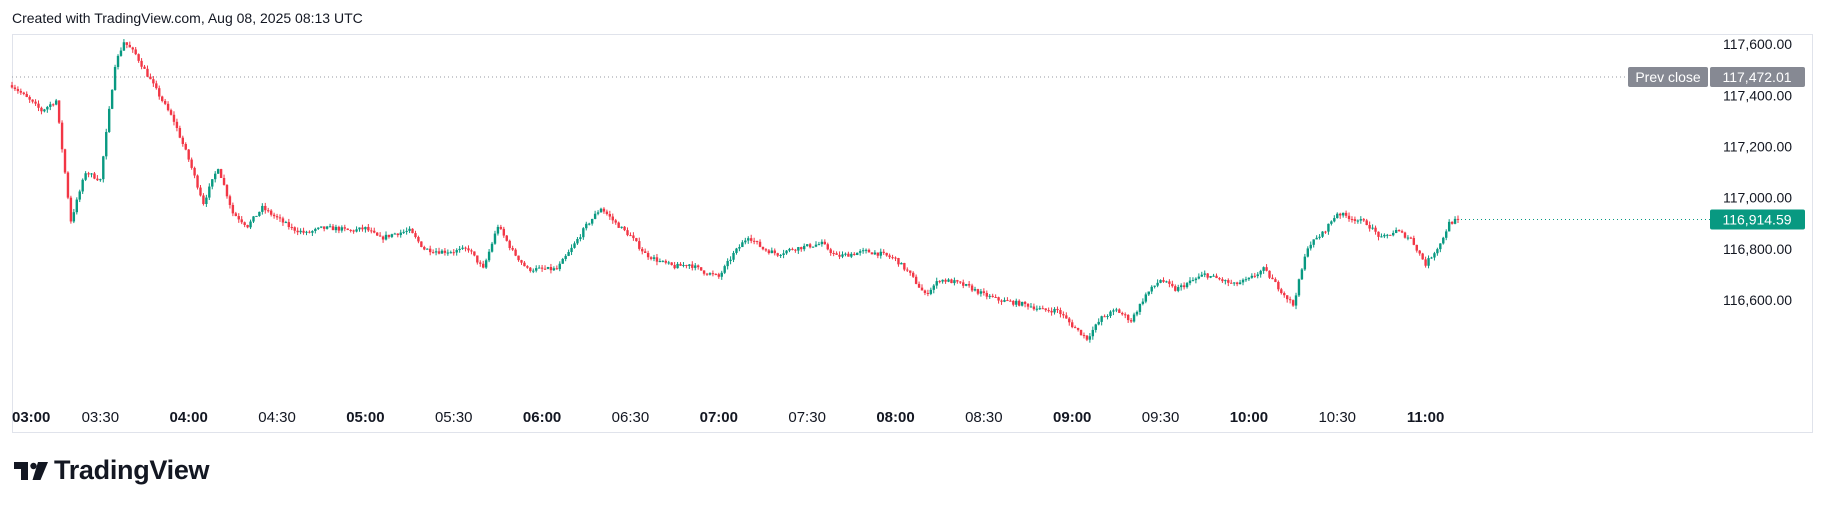 The height and width of the screenshot is (509, 1826). Describe the element at coordinates (112, 470) in the screenshot. I see `tradingview-logo: TradingView` at that location.